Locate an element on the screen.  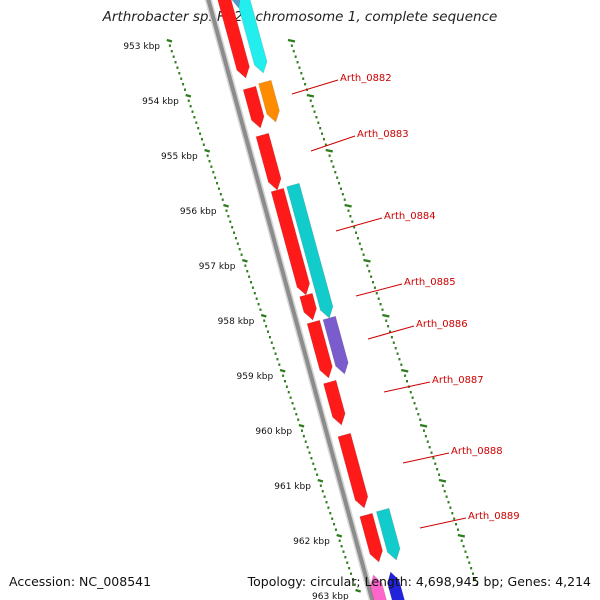
gene-label: Arth_0885 is located at coordinates (430, 282).